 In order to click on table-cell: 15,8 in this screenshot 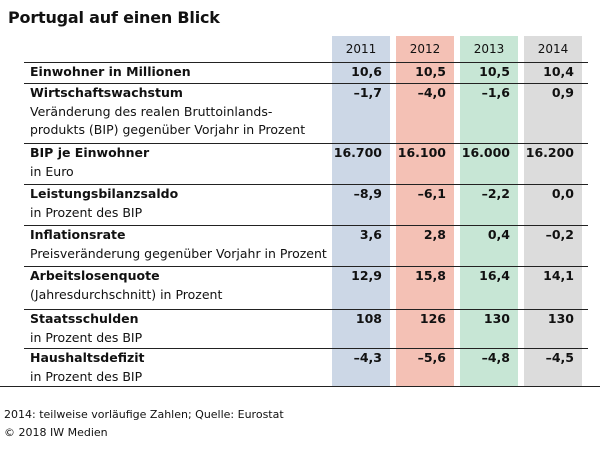, I will do `click(430, 275)`.